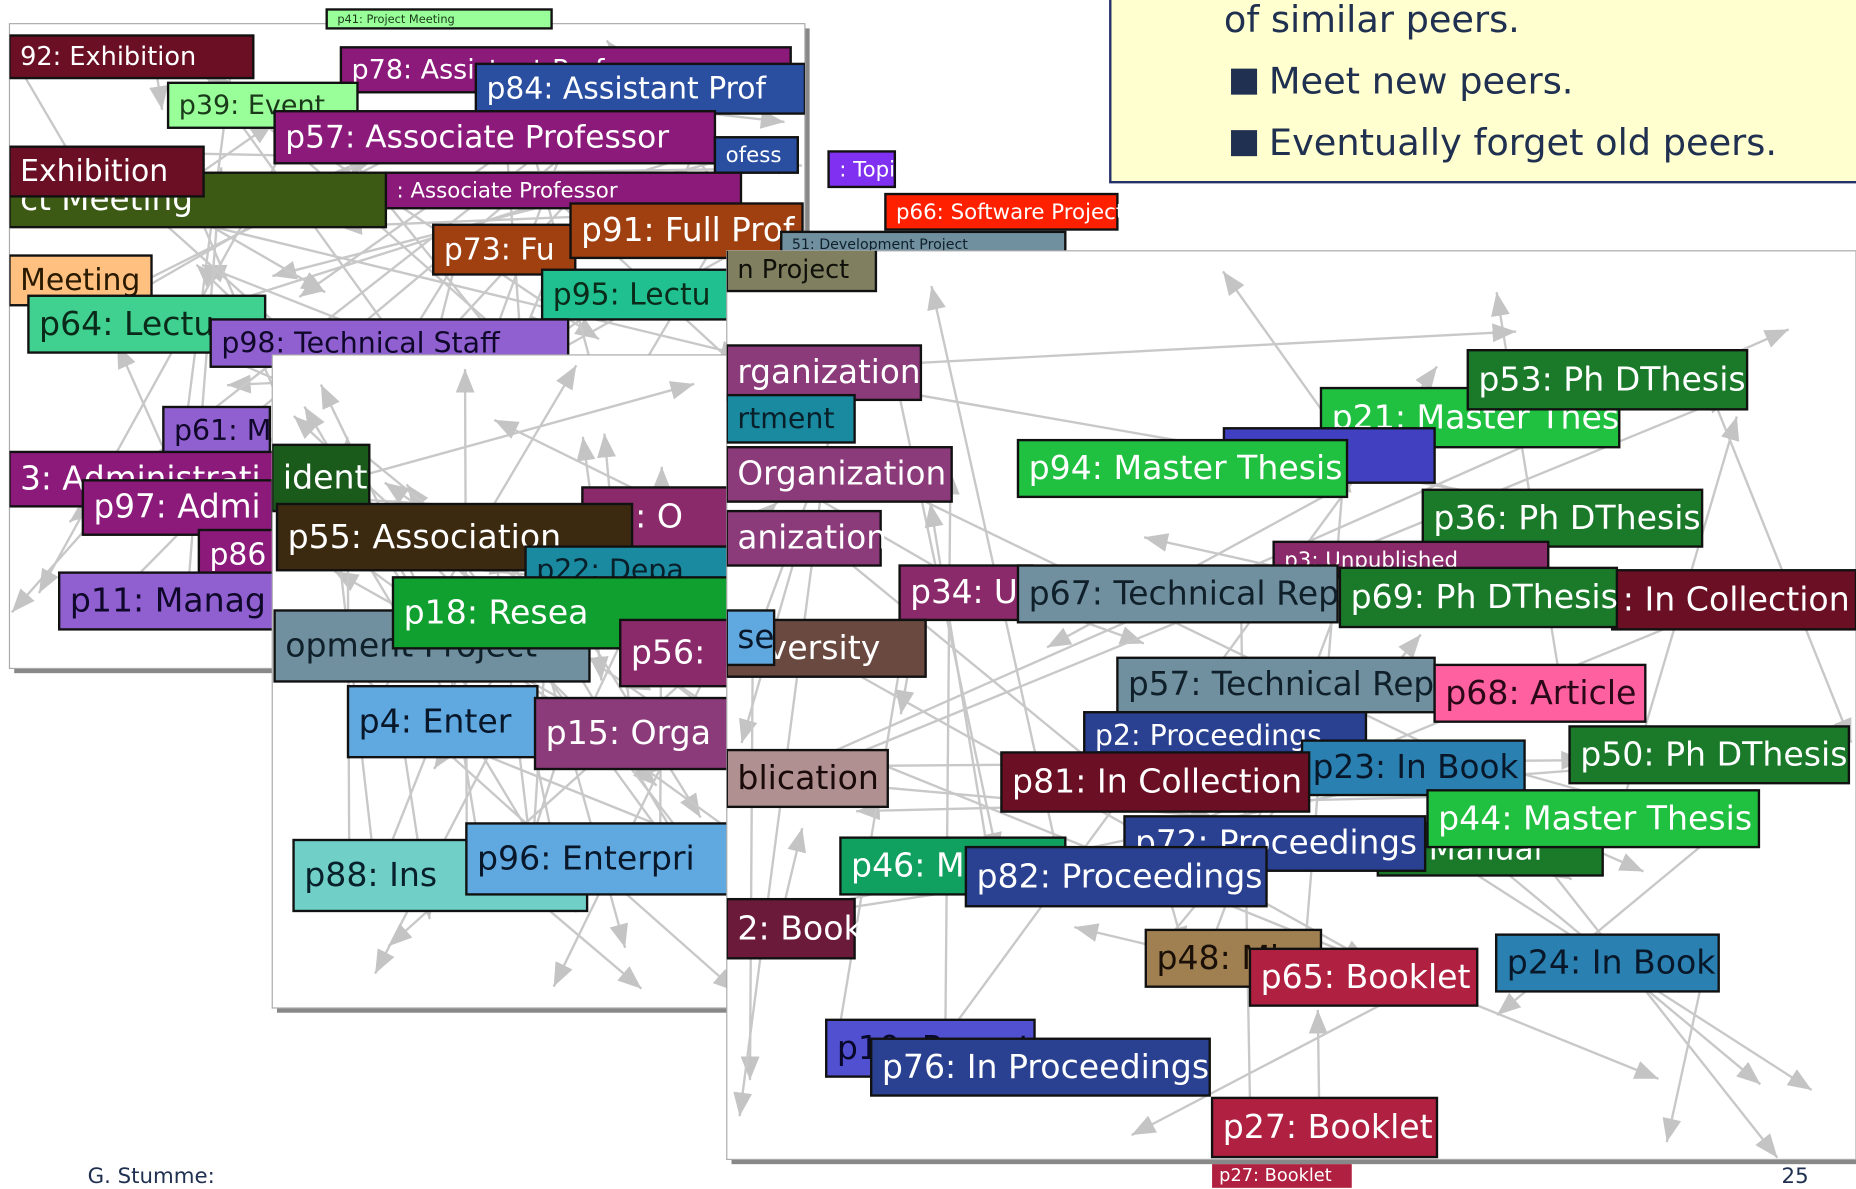 This screenshot has width=1856, height=1189. What do you see at coordinates (1611, 378) in the screenshot?
I see `node-label: p53: Ph DThesis` at bounding box center [1611, 378].